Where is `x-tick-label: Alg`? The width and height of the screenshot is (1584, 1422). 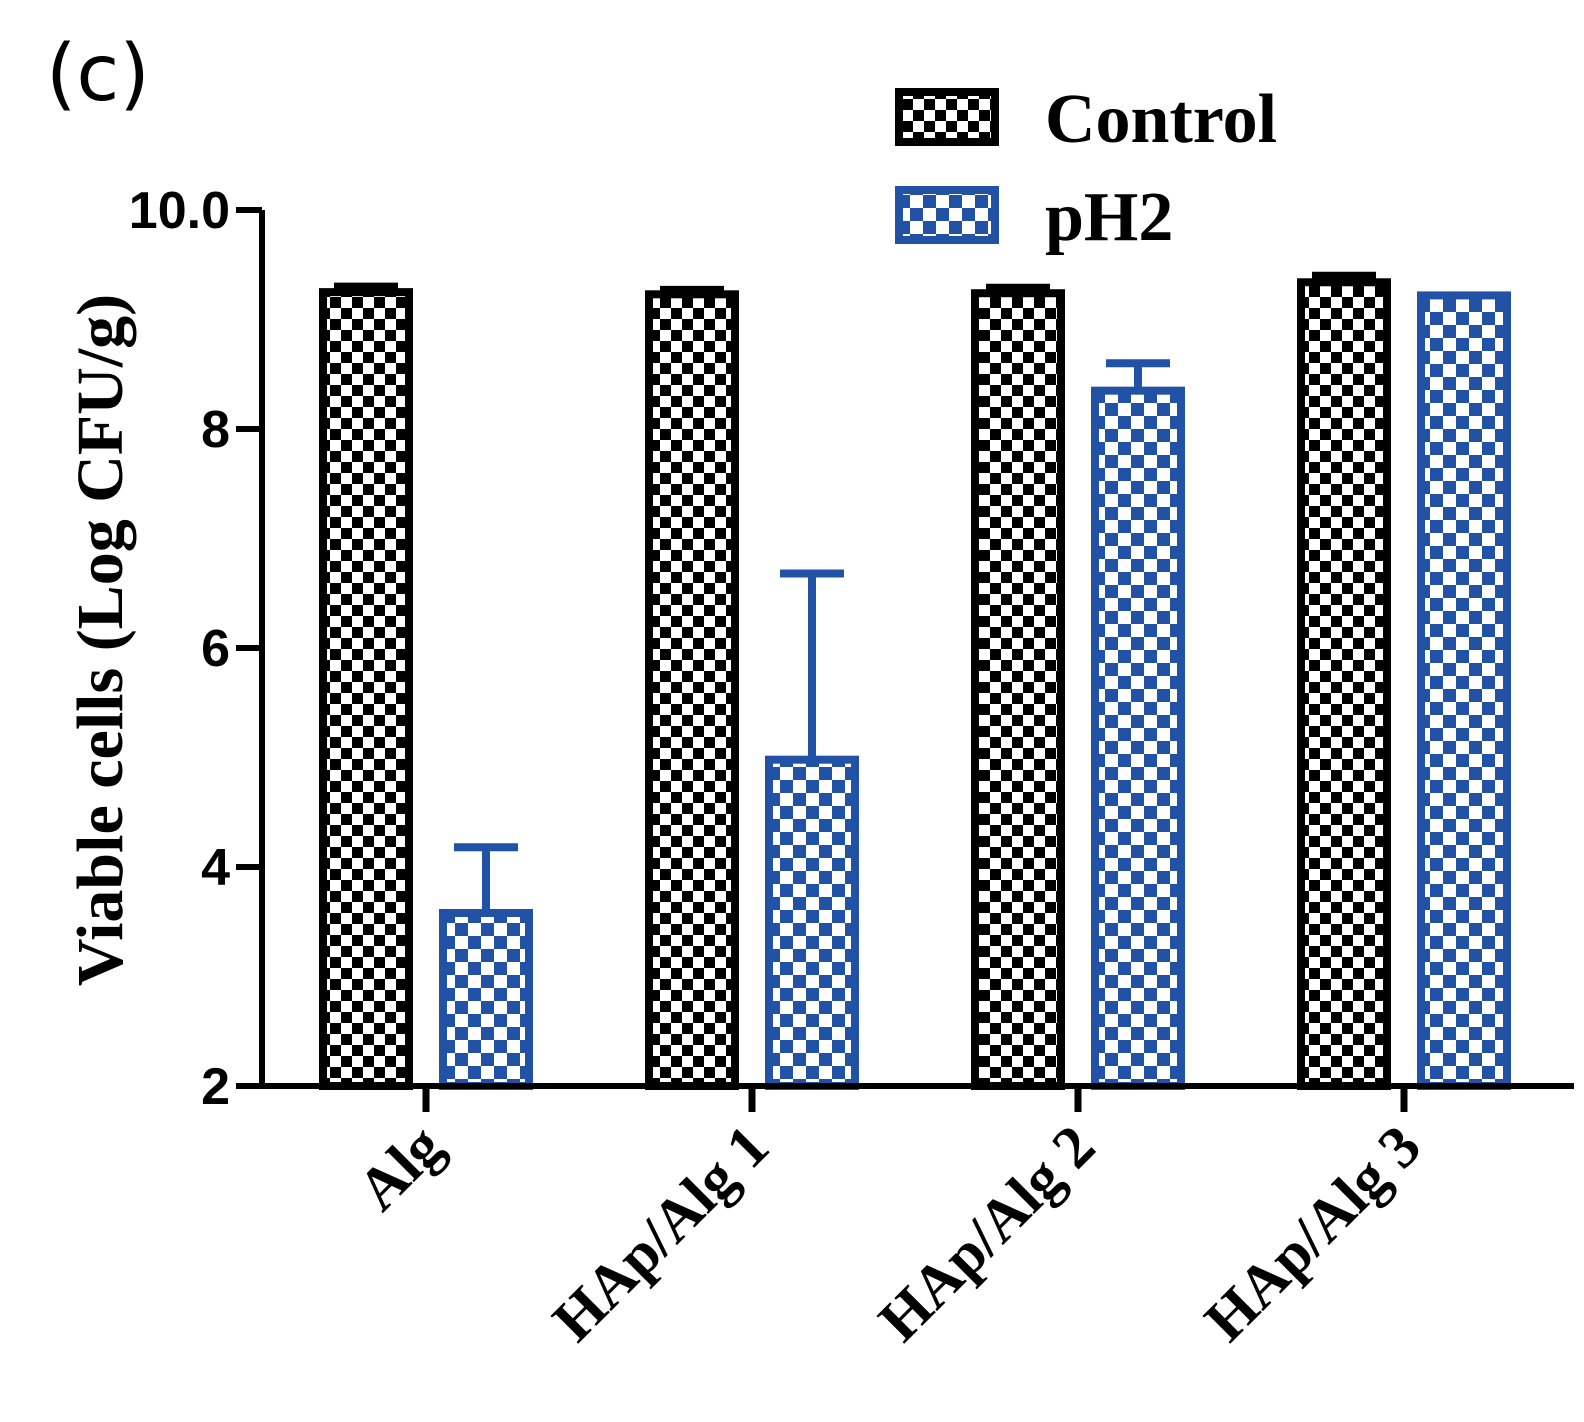
x-tick-label: Alg is located at coordinates (400, 1168).